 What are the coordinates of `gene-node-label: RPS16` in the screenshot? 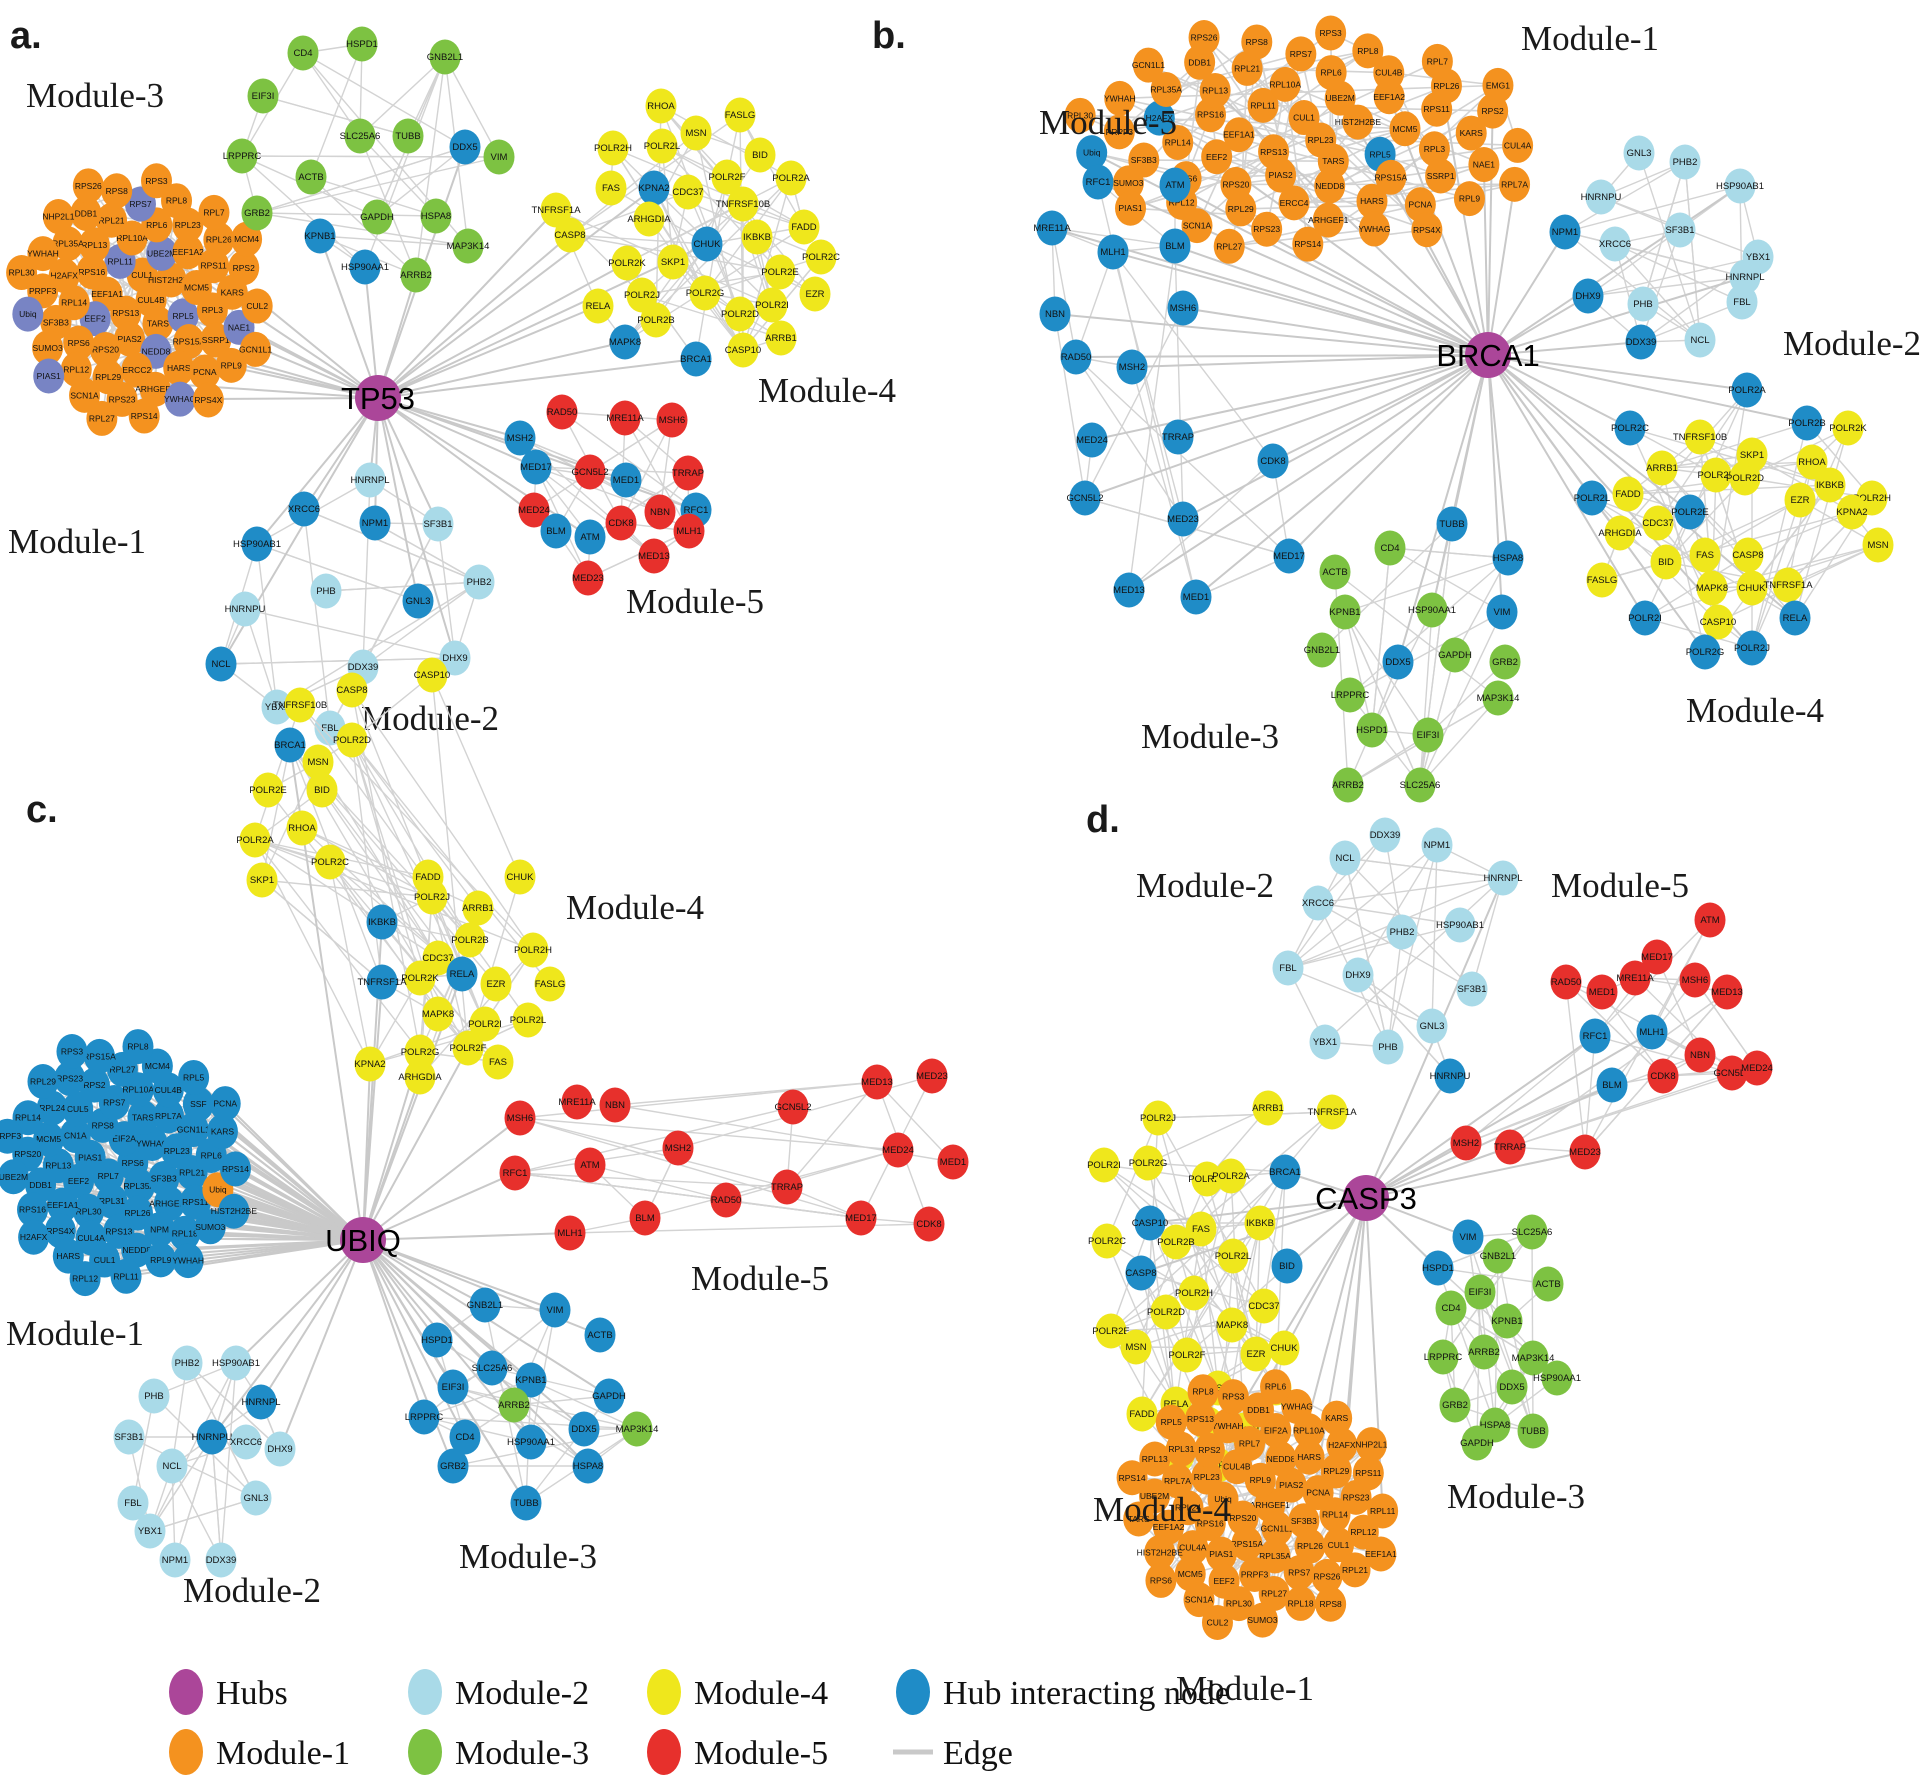 It's located at (1210, 115).